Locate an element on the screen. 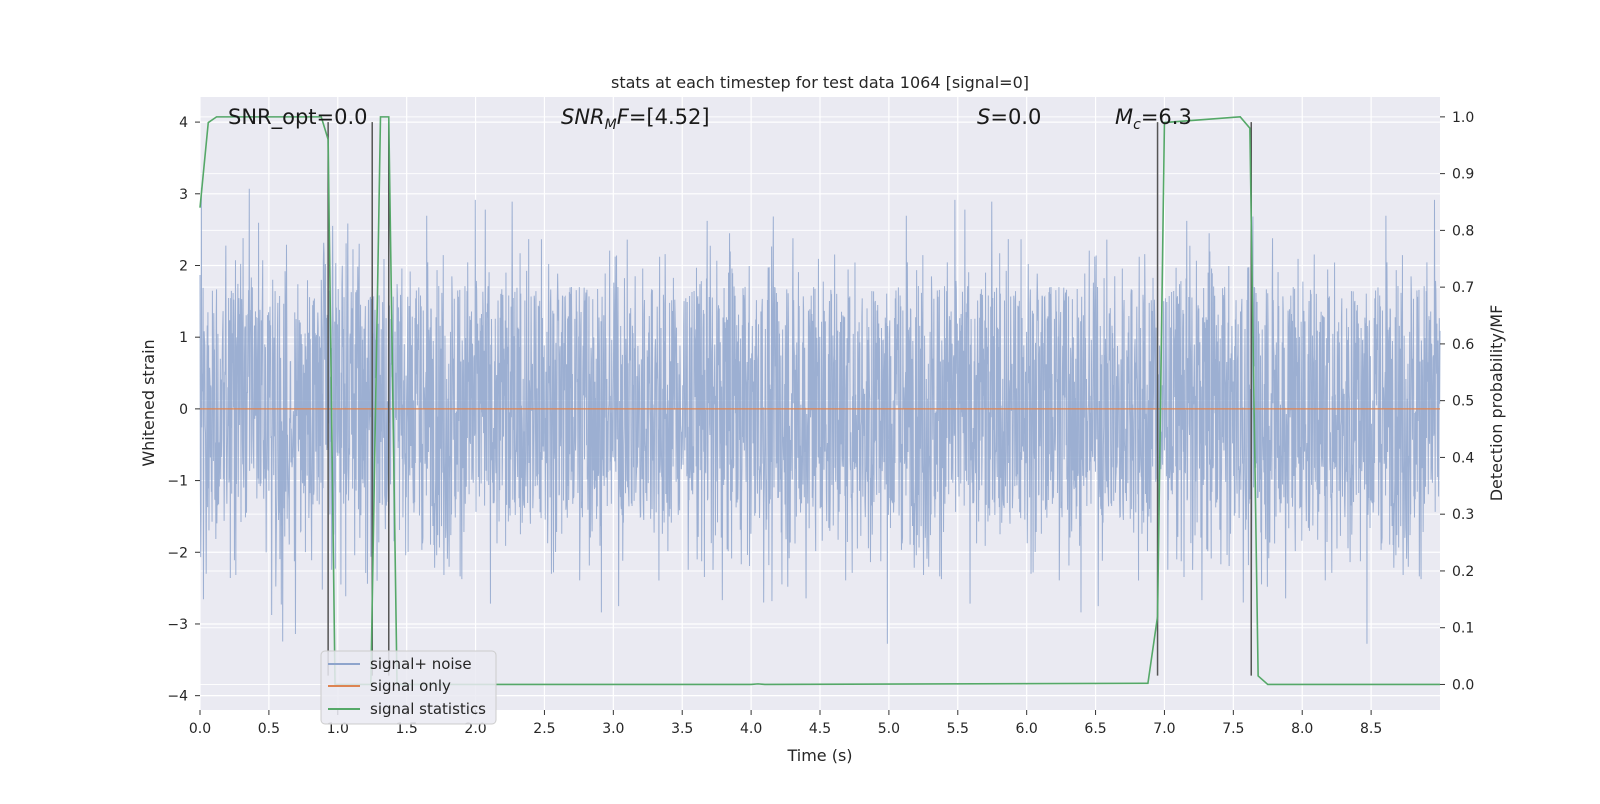 The height and width of the screenshot is (804, 1600). annotations: SNR_opt=0.0 SNRMF=[4.52] S=0.0 Mc=6.3 is located at coordinates (710, 119).